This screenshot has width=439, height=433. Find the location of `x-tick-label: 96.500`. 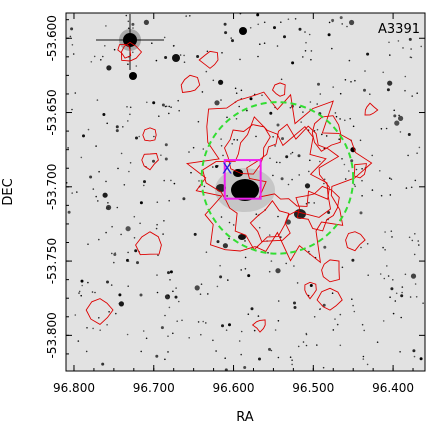

x-tick-label: 96.500 is located at coordinates (313, 388).